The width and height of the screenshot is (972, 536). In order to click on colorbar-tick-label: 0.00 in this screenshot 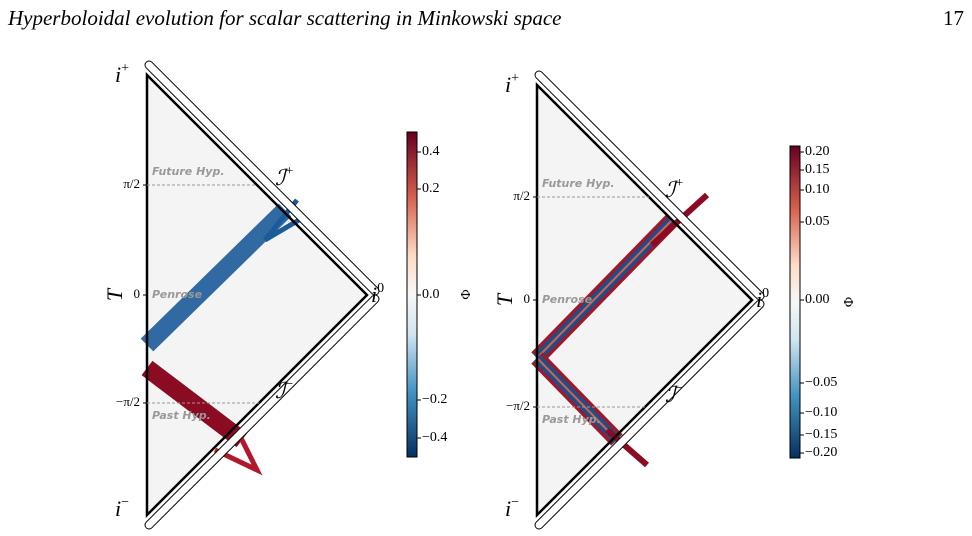, I will do `click(817, 299)`.